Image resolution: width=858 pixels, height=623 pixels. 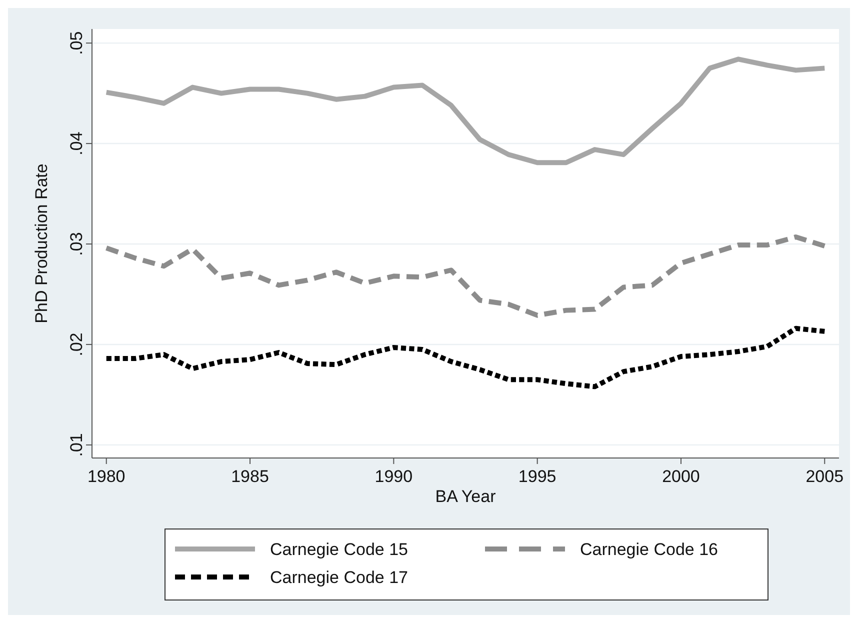 What do you see at coordinates (681, 476) in the screenshot?
I see `x-tick-label: 2000` at bounding box center [681, 476].